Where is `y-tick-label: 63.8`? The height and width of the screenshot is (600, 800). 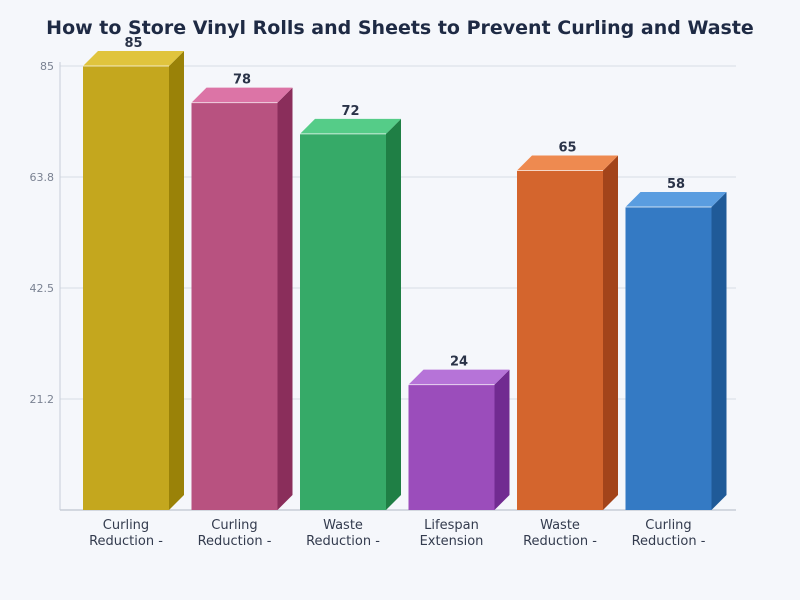
y-tick-label: 63.8 is located at coordinates (42, 177).